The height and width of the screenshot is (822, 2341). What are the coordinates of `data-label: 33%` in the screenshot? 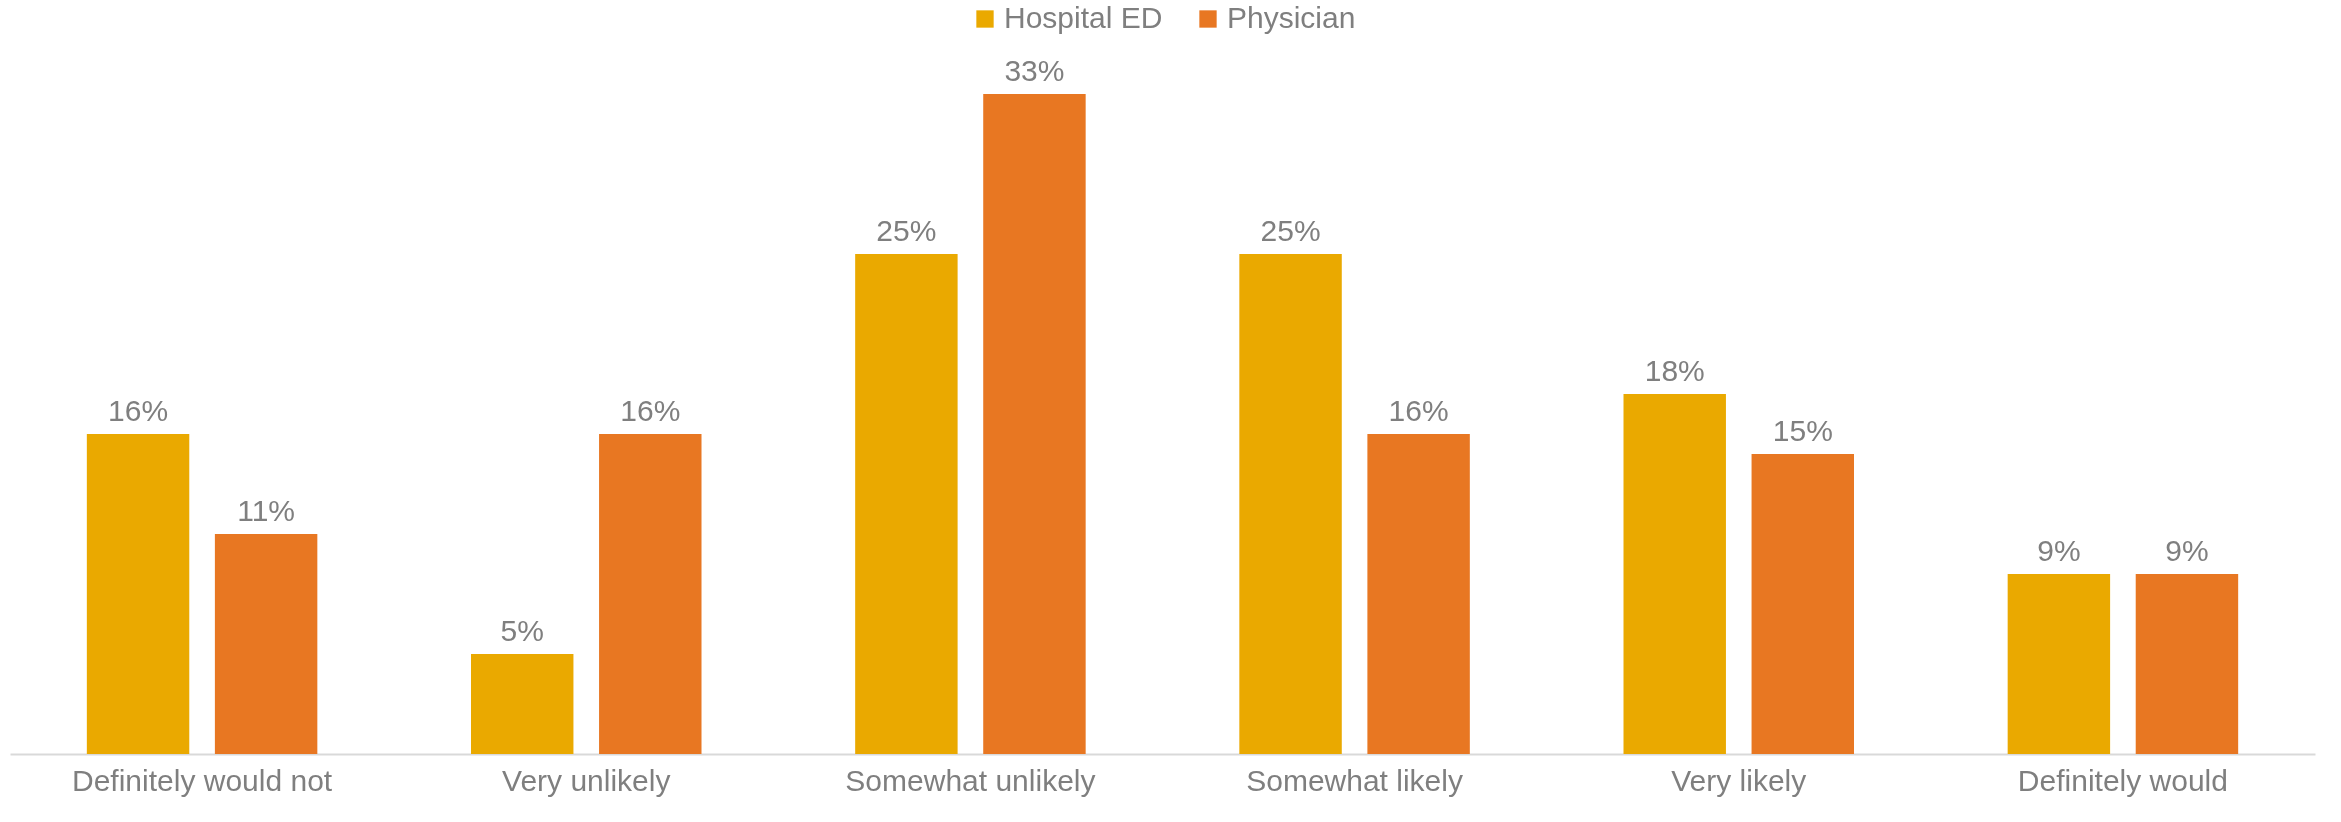 It's located at (1034, 70).